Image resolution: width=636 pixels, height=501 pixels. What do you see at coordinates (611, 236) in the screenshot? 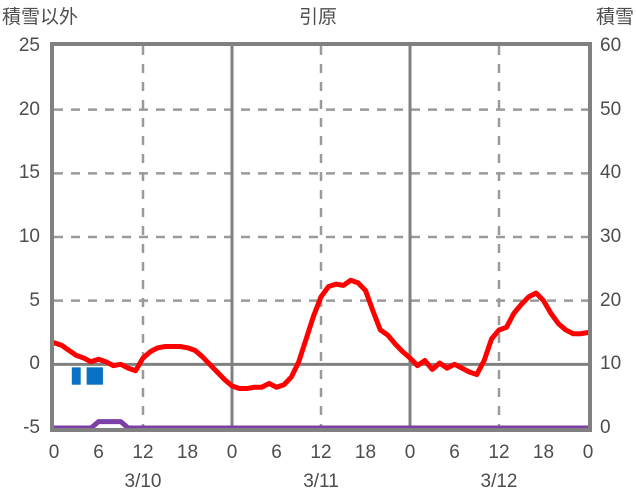
I see `right-tick-30: 30` at bounding box center [611, 236].